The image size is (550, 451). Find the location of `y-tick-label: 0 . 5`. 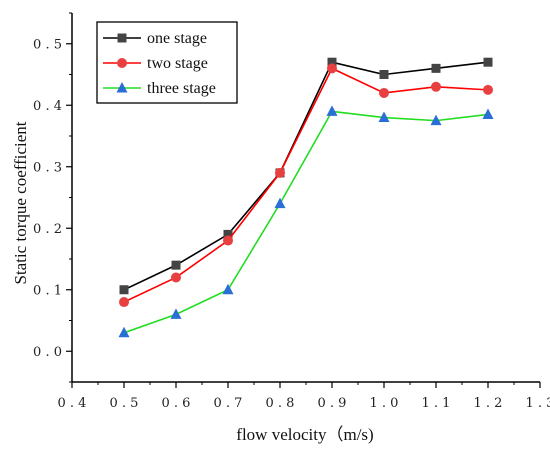

y-tick-label: 0 . 5 is located at coordinates (47, 44).